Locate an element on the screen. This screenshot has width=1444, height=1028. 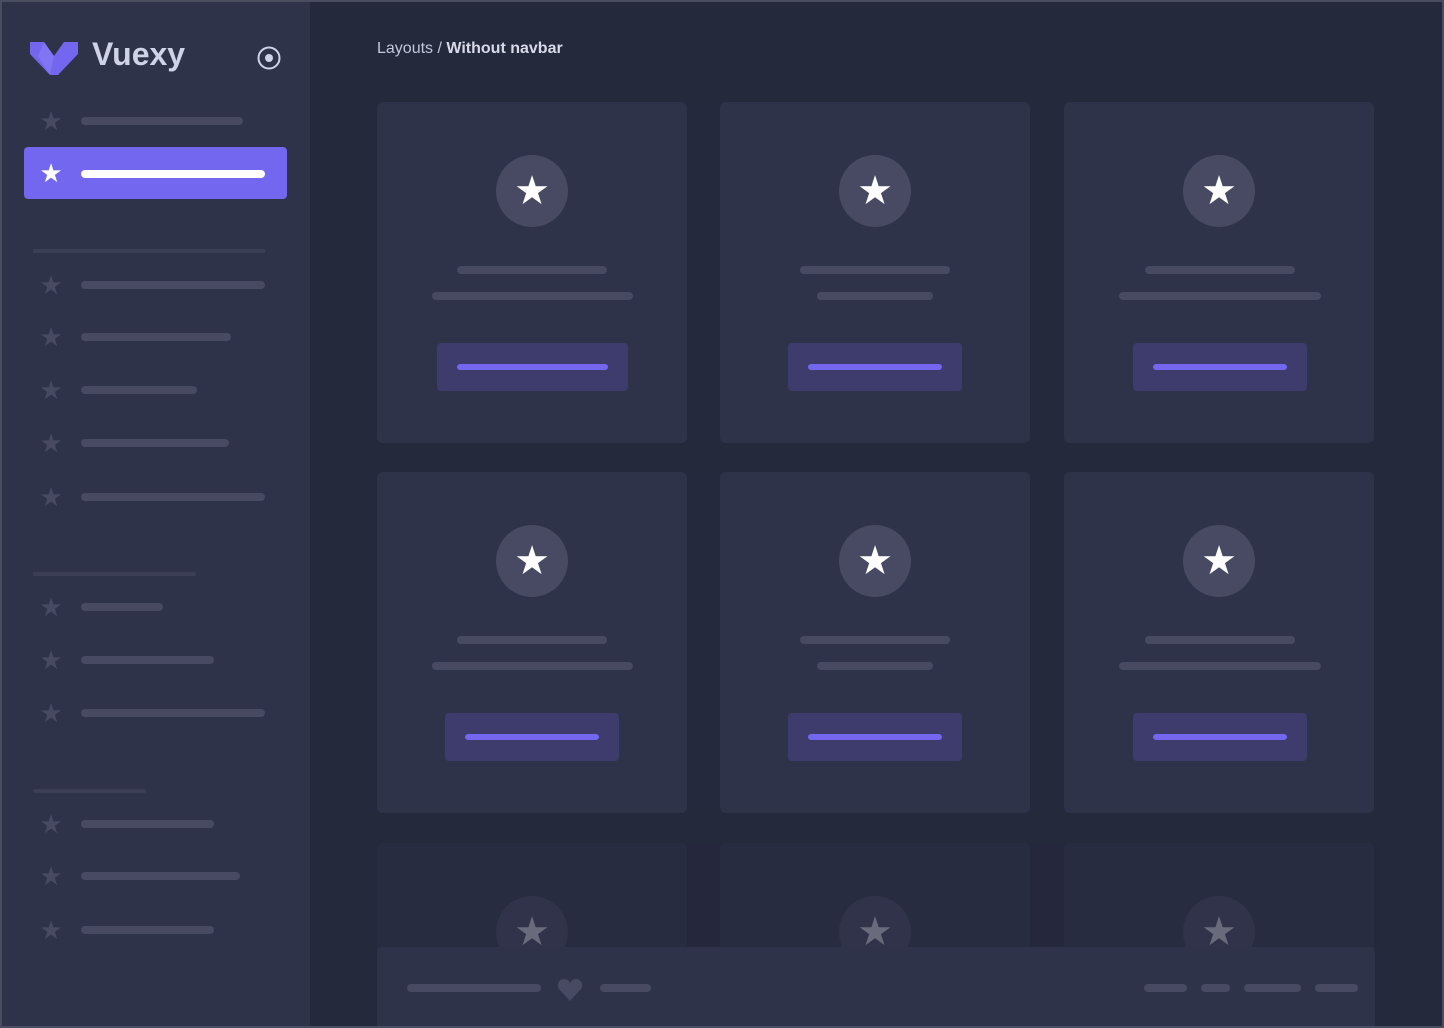
sidebar-item-active: ★ is located at coordinates (155, 173).